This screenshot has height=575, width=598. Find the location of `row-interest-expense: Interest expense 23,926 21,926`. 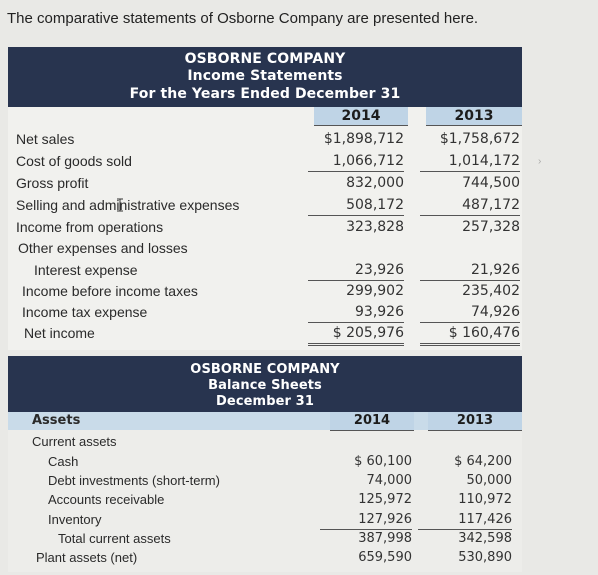

row-interest-expense: Interest expense 23,926 21,926 is located at coordinates (265, 270).